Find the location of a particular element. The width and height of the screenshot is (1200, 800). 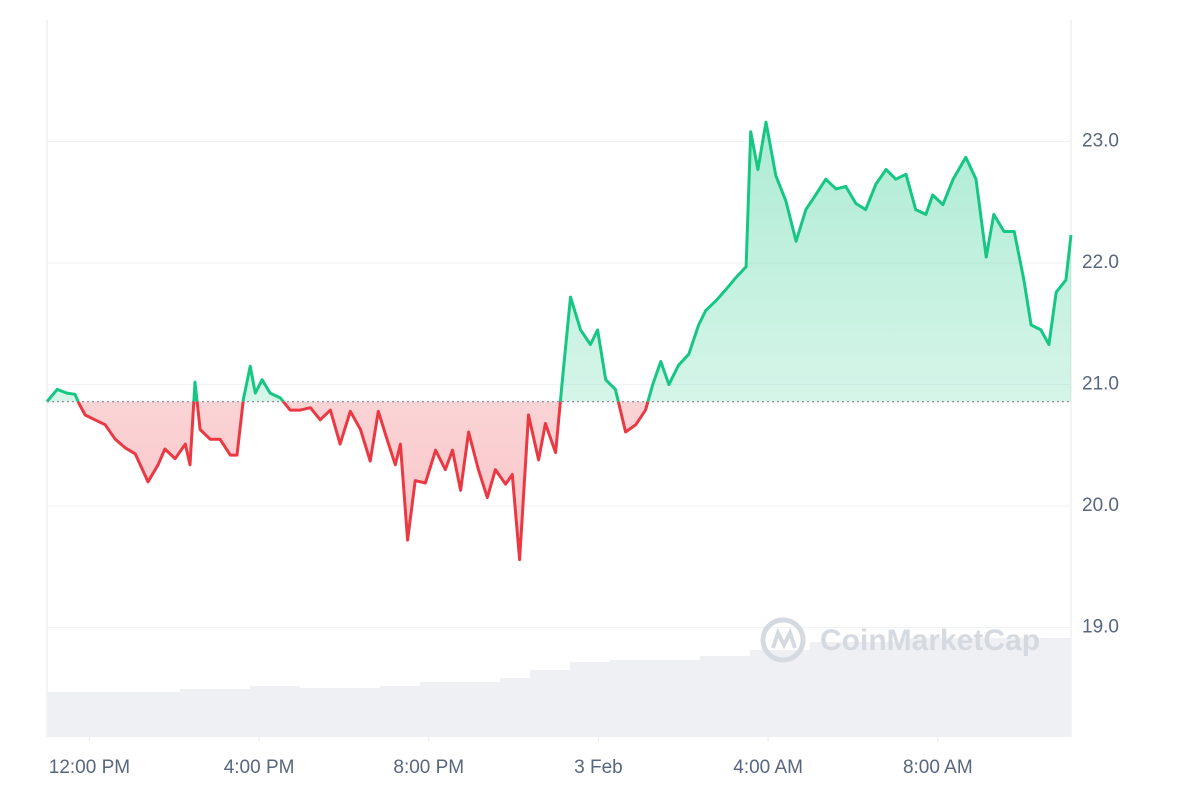

x-tick-label: 4:00 PM is located at coordinates (259, 767).